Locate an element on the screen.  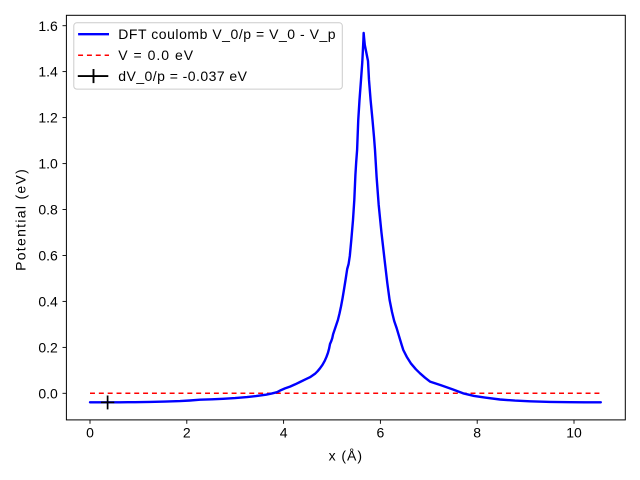
svg-text: 0.0 is located at coordinates (48, 393).